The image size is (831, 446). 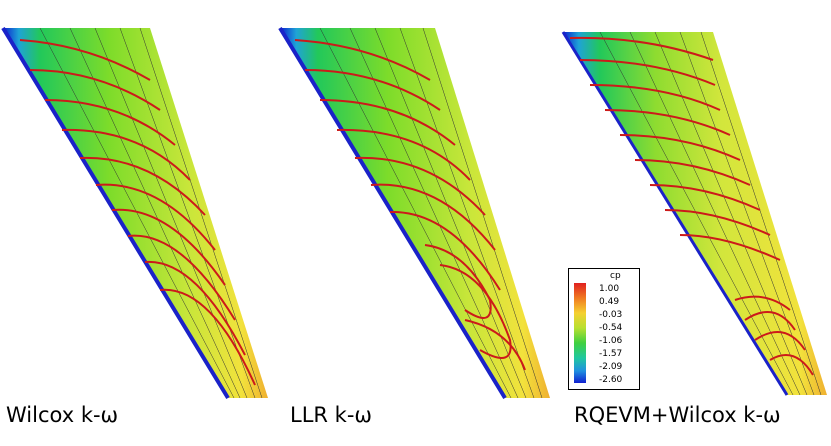 I want to click on caption-wilcox: Wilcox k-ω, so click(x=62, y=415).